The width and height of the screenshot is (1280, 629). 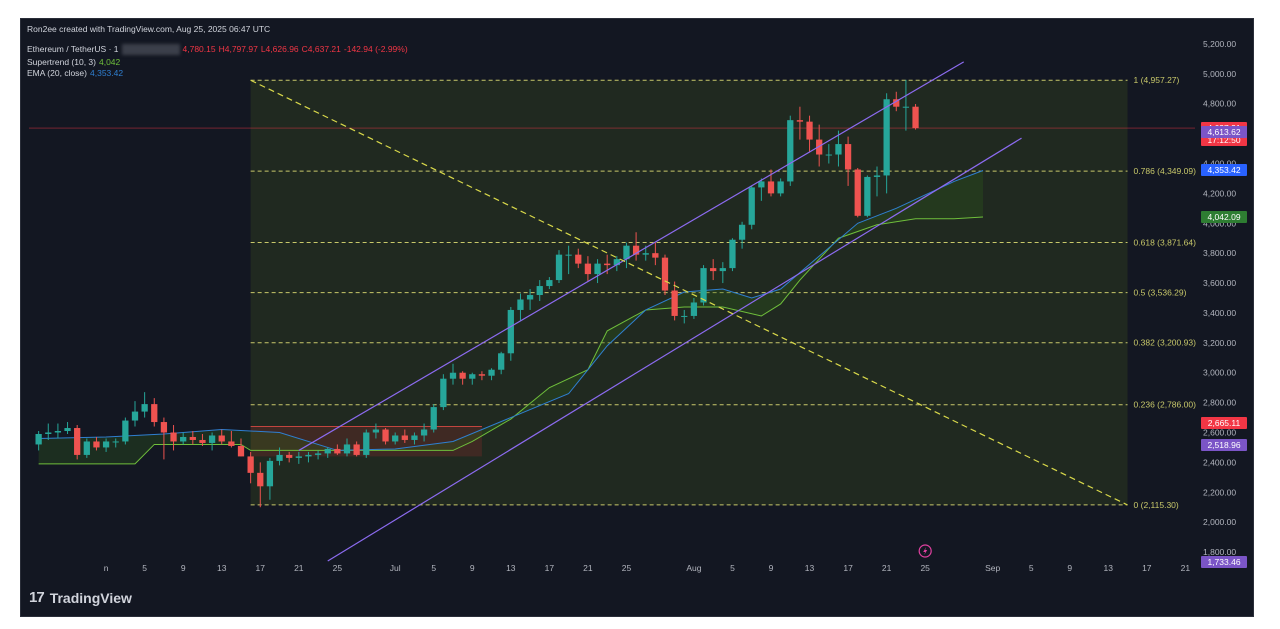 What do you see at coordinates (1224, 170) in the screenshot?
I see `price-tag: 4,353.42` at bounding box center [1224, 170].